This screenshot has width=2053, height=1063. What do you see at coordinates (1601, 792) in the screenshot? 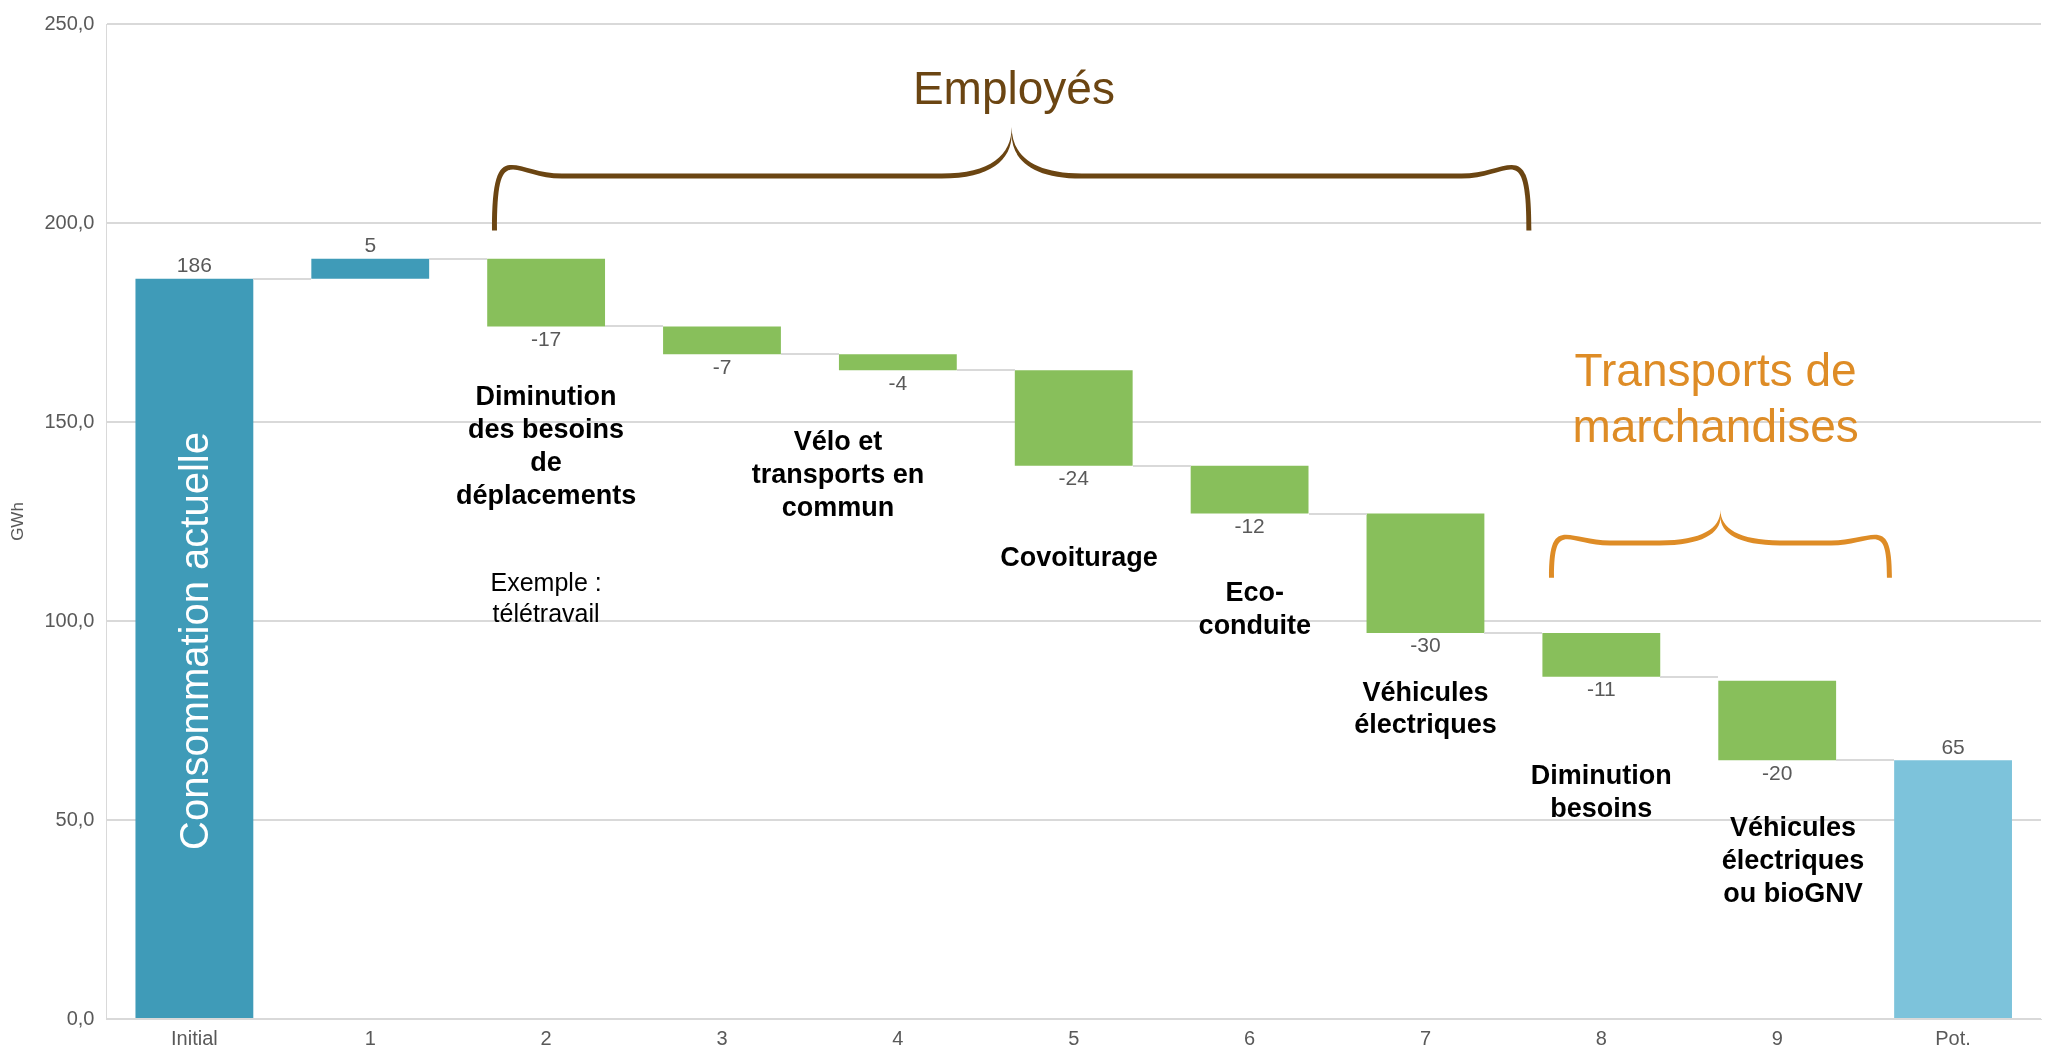
I see `annotation: Diminution besoins` at bounding box center [1601, 792].